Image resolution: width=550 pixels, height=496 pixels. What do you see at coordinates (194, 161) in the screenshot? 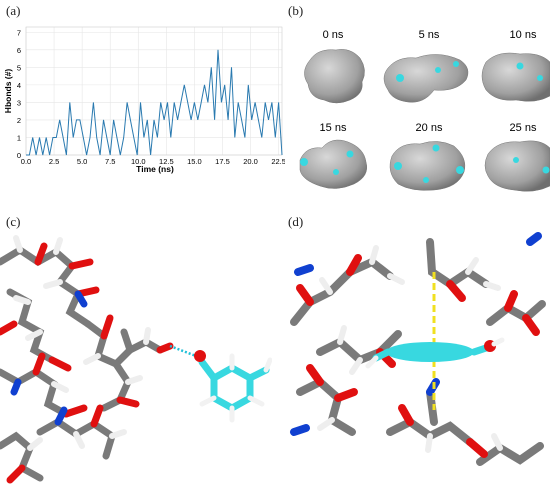
I see `x-tick-label: 15.0` at bounding box center [194, 161].